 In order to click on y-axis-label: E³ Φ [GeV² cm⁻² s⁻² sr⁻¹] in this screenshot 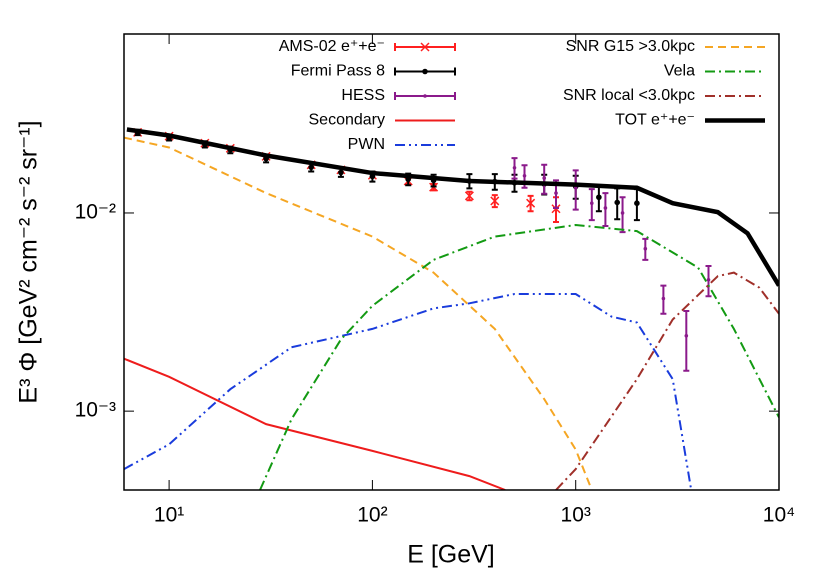, I will do `click(29, 261)`.